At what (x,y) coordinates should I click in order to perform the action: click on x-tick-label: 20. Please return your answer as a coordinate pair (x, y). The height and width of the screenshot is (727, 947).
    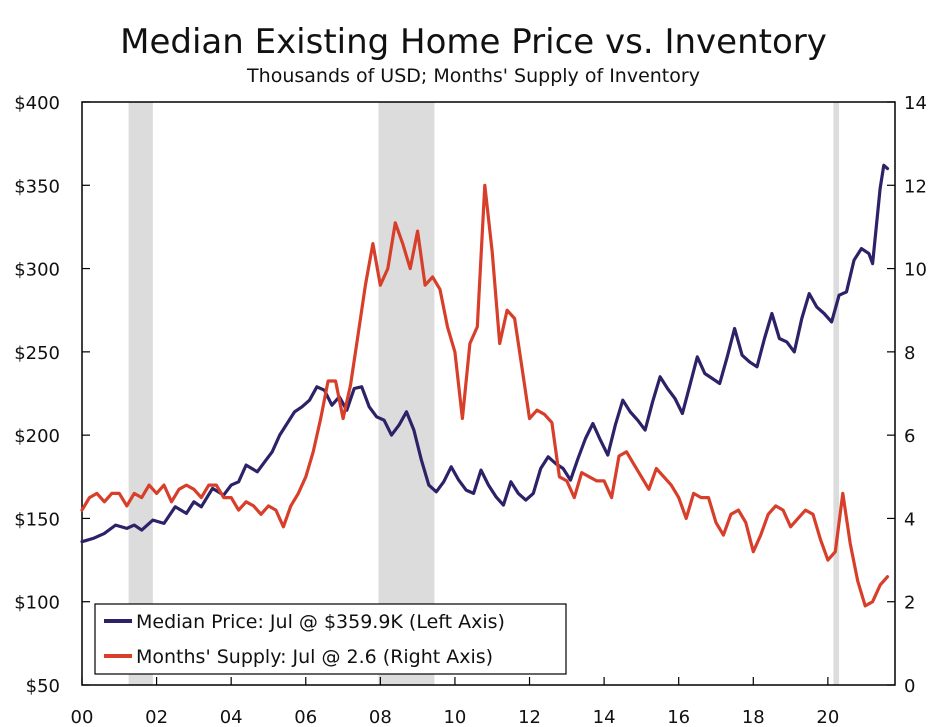
    Looking at the image, I should click on (827, 717).